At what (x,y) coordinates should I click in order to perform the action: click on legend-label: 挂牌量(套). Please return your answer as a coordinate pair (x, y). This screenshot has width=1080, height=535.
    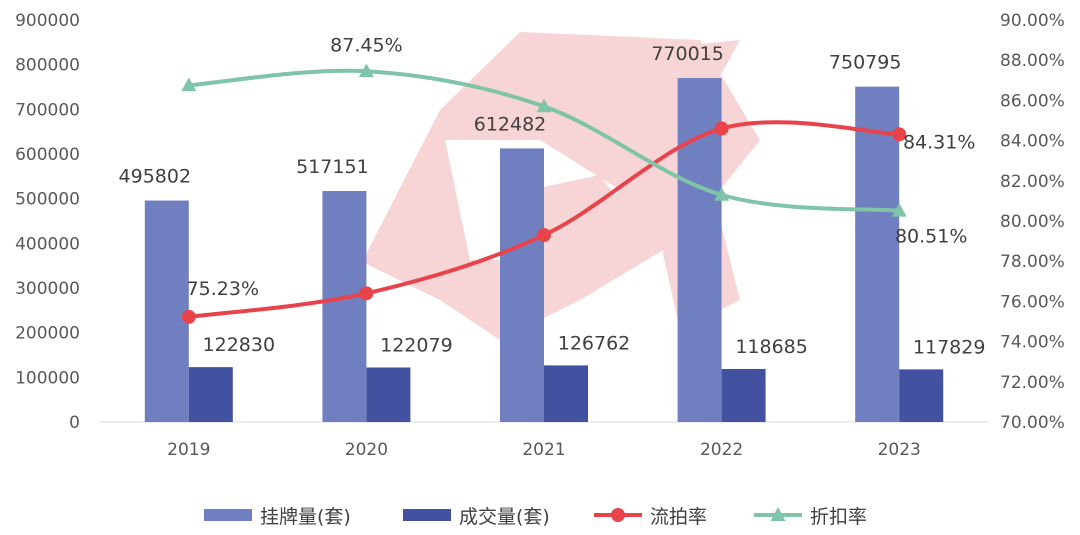
    Looking at the image, I should click on (305, 517).